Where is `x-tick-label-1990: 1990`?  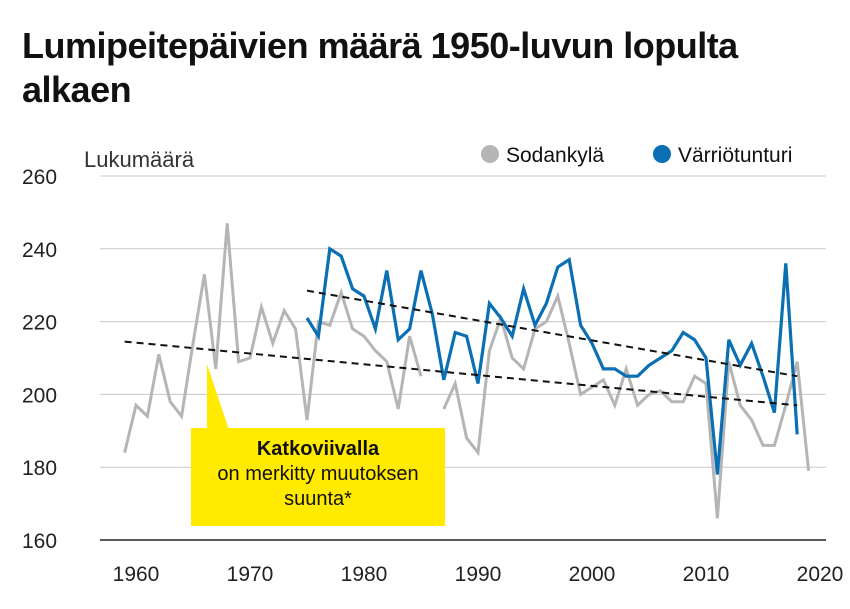 x-tick-label-1990: 1990 is located at coordinates (478, 574).